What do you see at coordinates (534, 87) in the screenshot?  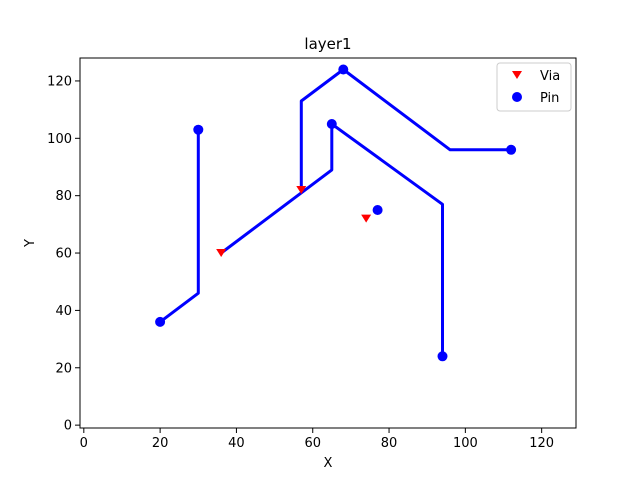 I see `legend: Via Pin` at bounding box center [534, 87].